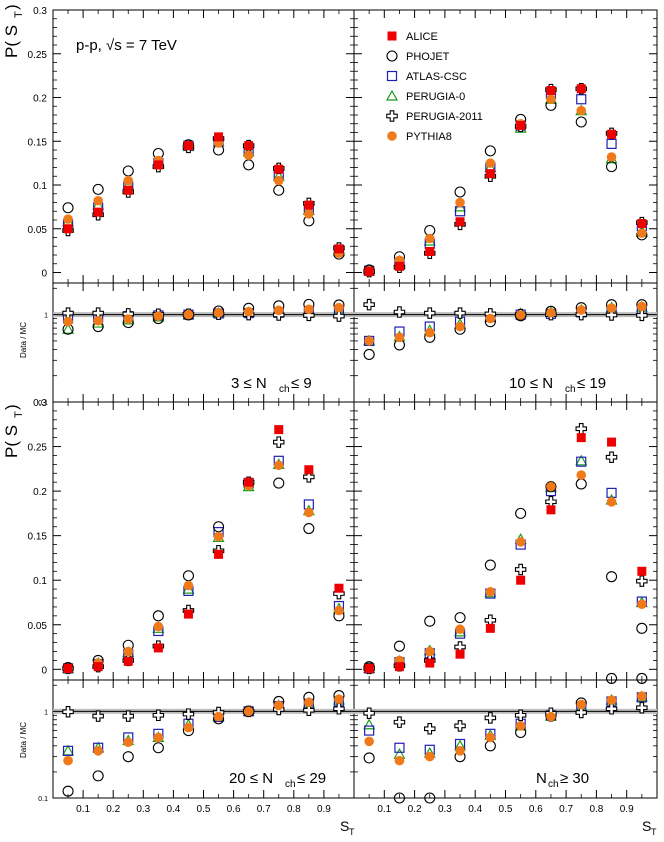 This screenshot has height=842, width=664. I want to click on nch-label-top-right: 10 ≤ N ch ≤ 19, so click(557, 385).